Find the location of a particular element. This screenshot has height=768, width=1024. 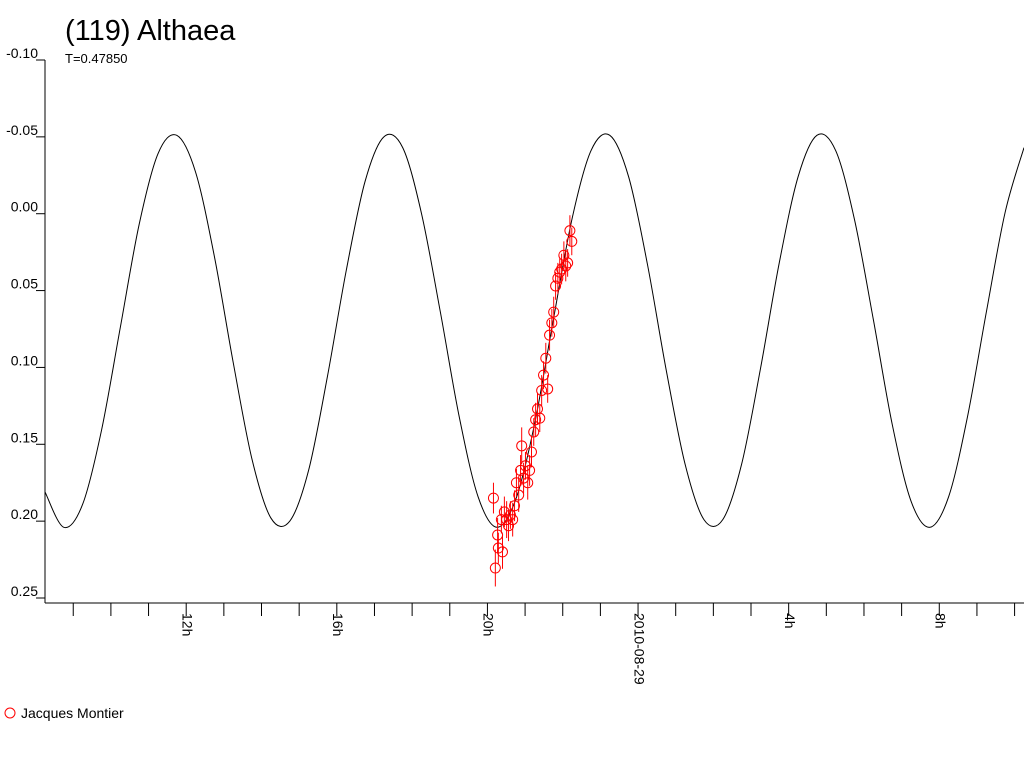

x-tick-label: 16h is located at coordinates (338, 624).